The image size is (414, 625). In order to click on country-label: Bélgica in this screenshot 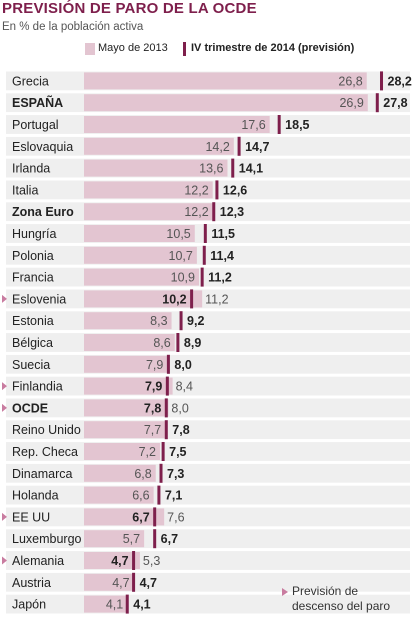, I will do `click(32, 343)`.